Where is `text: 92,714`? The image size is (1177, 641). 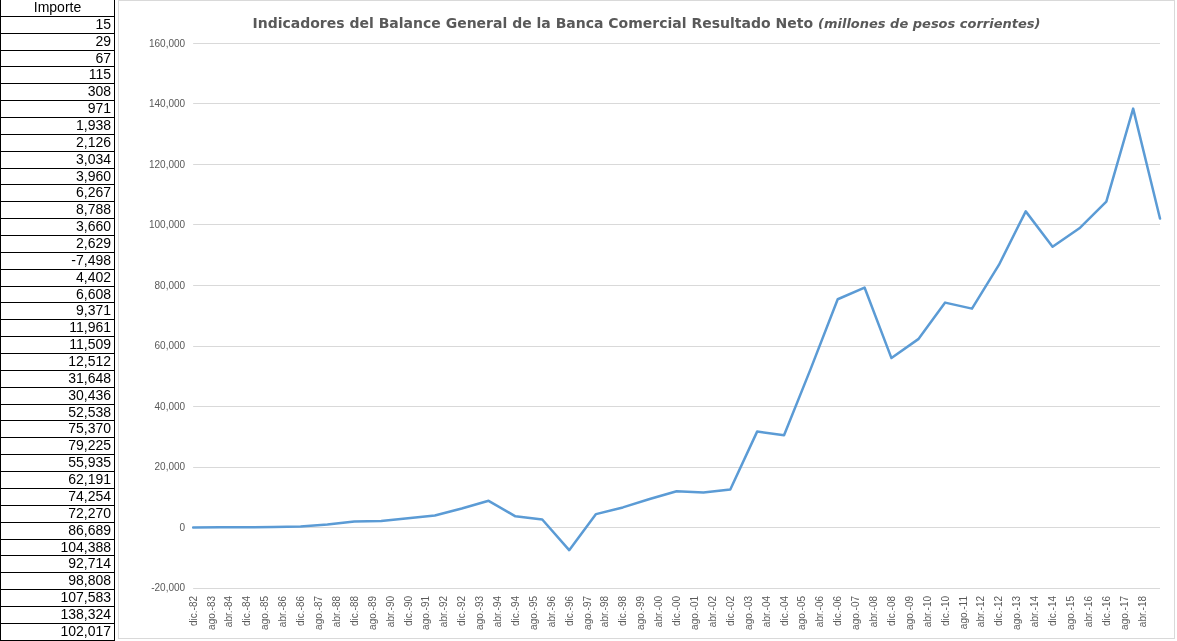
text: 92,714 is located at coordinates (89, 563).